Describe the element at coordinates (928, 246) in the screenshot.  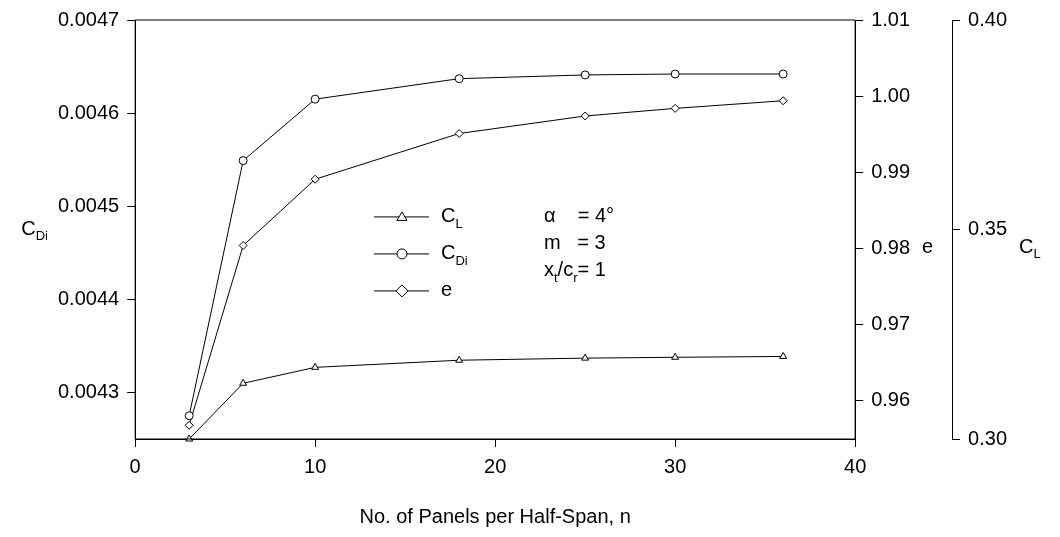
I see `y2-axis-title: e` at that location.